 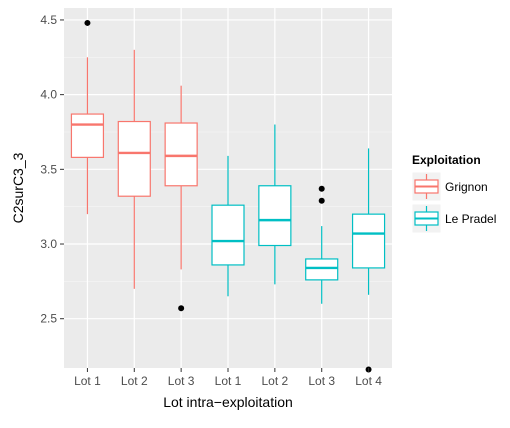 I want to click on y-axis: 2.5 3.0 3.5 4.0 4.5, so click(x=52, y=169).